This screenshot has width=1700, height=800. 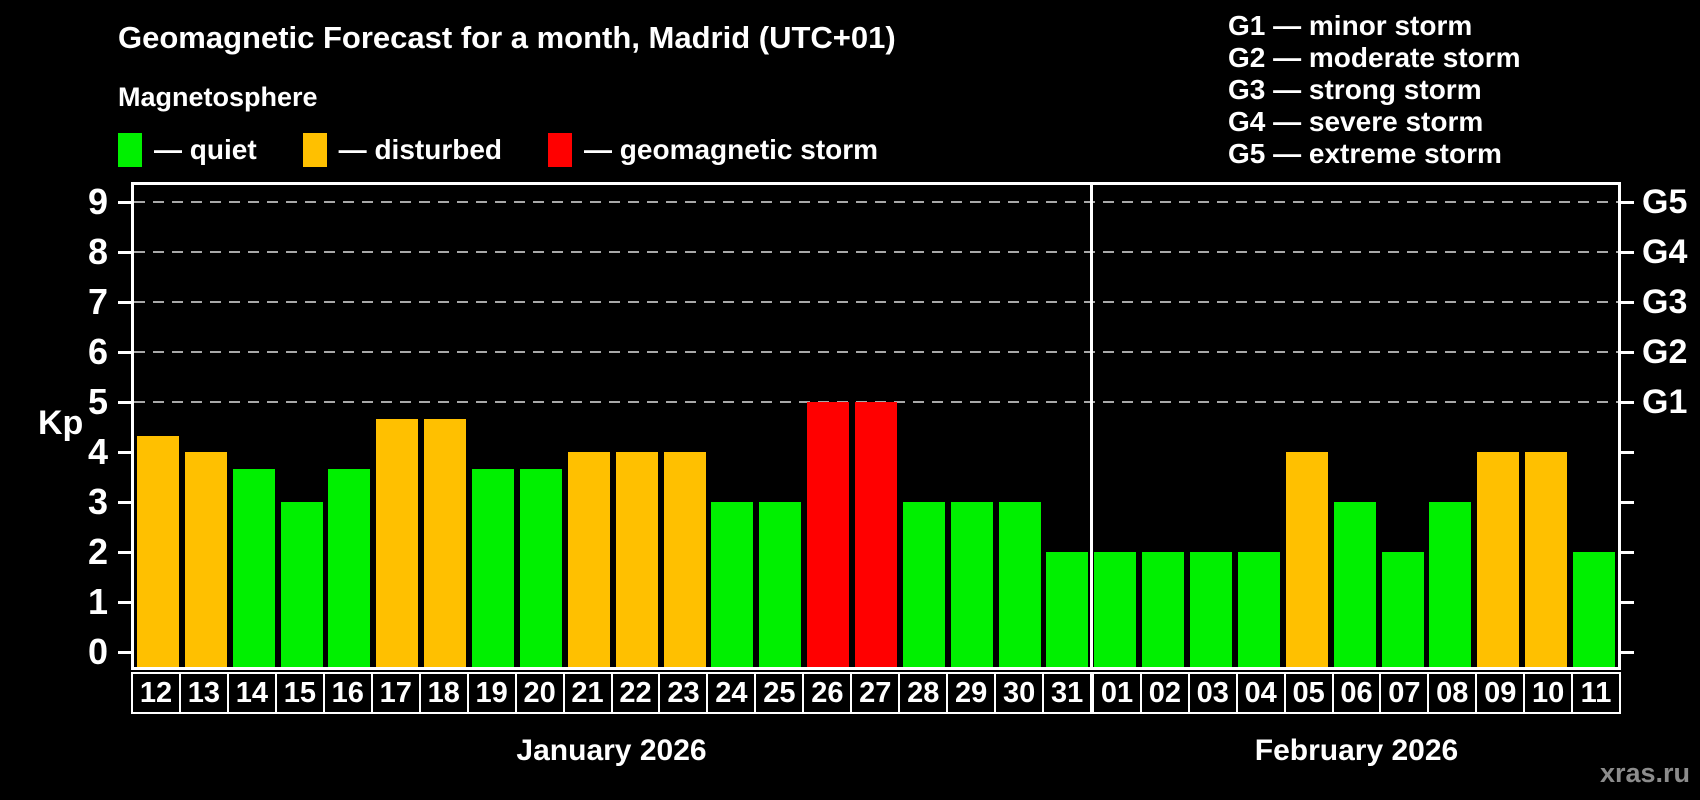 I want to click on month-divider-line, so click(x=1091, y=426).